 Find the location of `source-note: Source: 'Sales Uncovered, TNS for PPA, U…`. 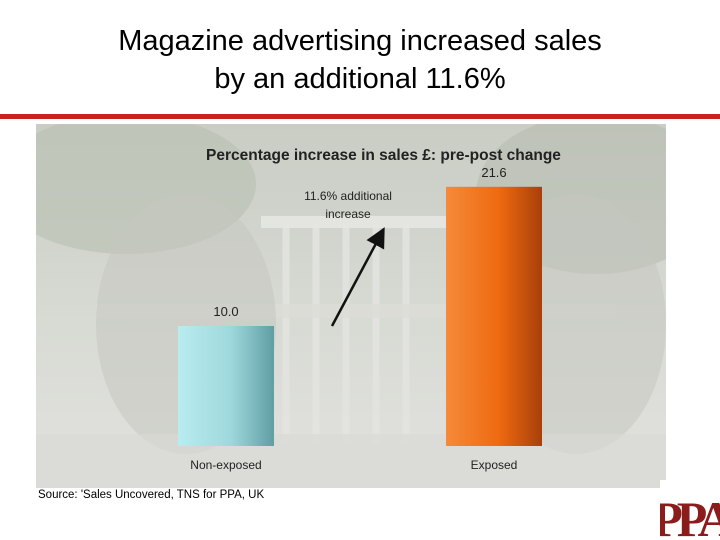

source-note: Source: 'Sales Uncovered, TNS for PPA, U… is located at coordinates (151, 495).